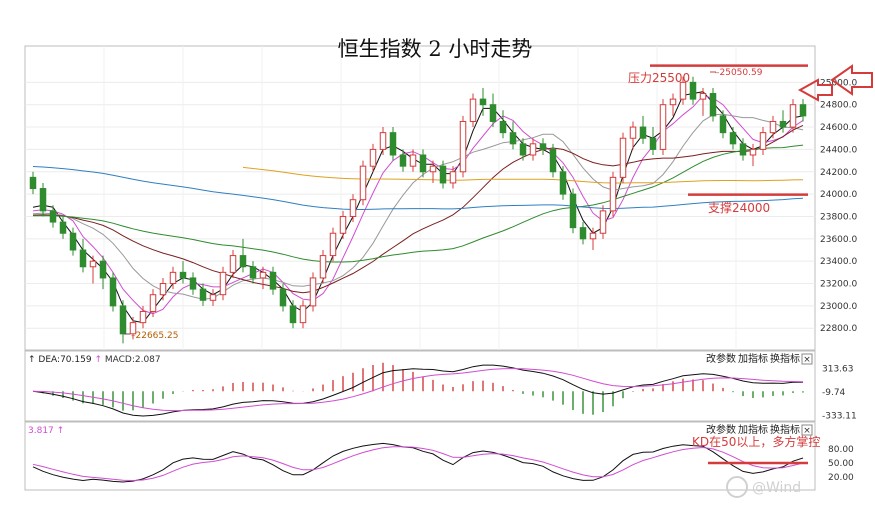 The image size is (875, 514). What do you see at coordinates (834, 393) in the screenshot?
I see `macd-tick-label: -9.74` at bounding box center [834, 393].